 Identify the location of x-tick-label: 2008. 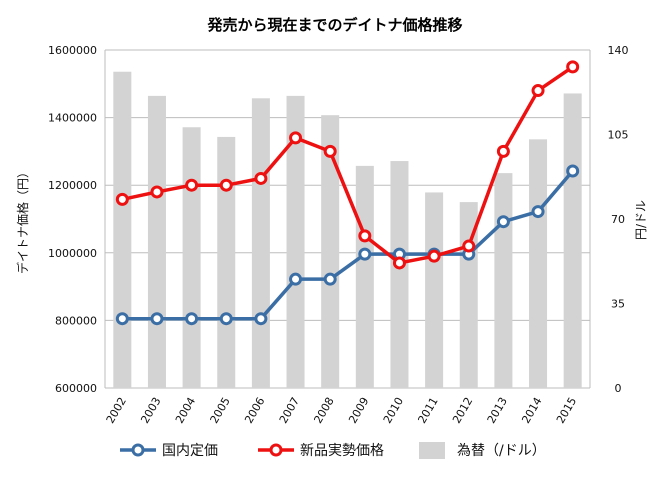
(324, 410).